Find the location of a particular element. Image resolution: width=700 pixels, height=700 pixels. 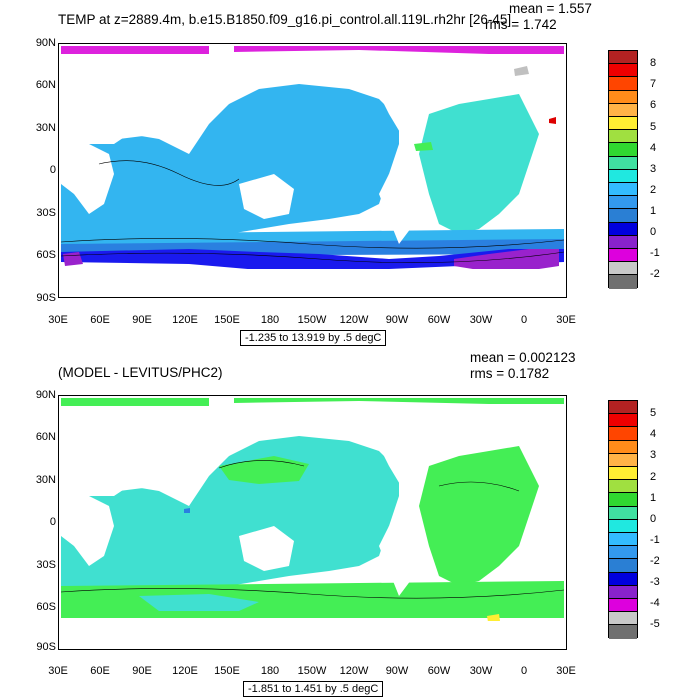

top-colorbar-label: 6 is located at coordinates (653, 105).